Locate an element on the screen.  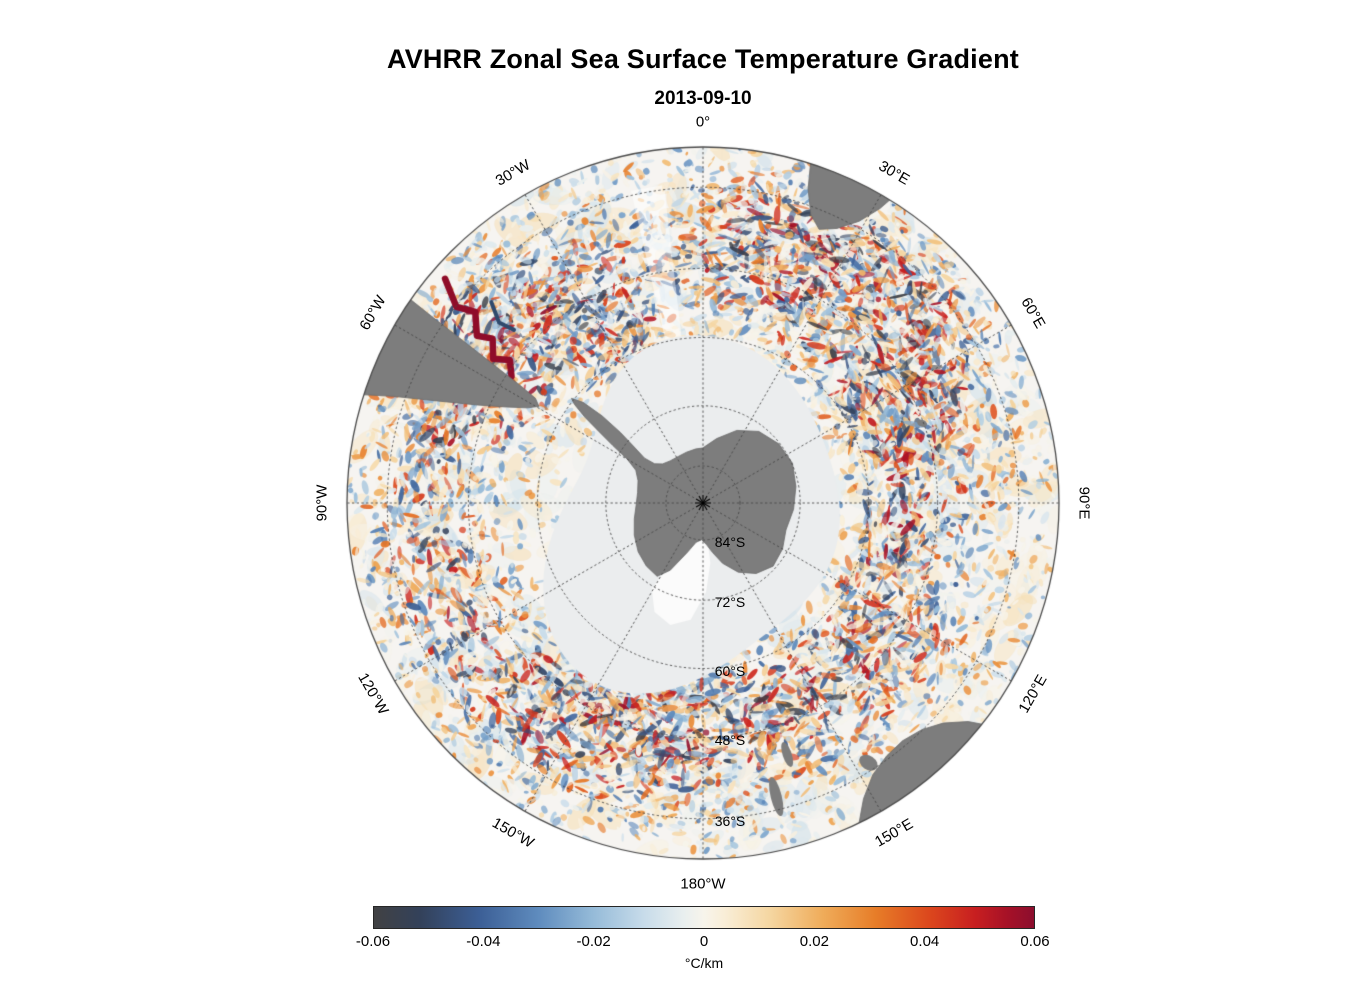
colorbar: -0.06 -0.04 -0.02 0 0.02 0.04 0.06 °C/km is located at coordinates (703, 938).